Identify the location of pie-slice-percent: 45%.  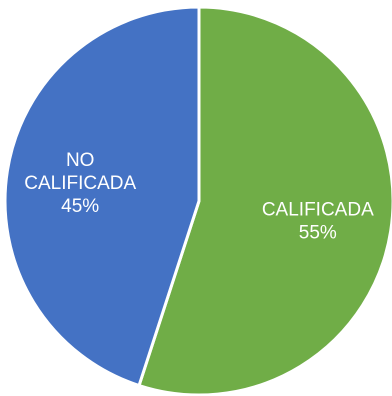
(80, 206).